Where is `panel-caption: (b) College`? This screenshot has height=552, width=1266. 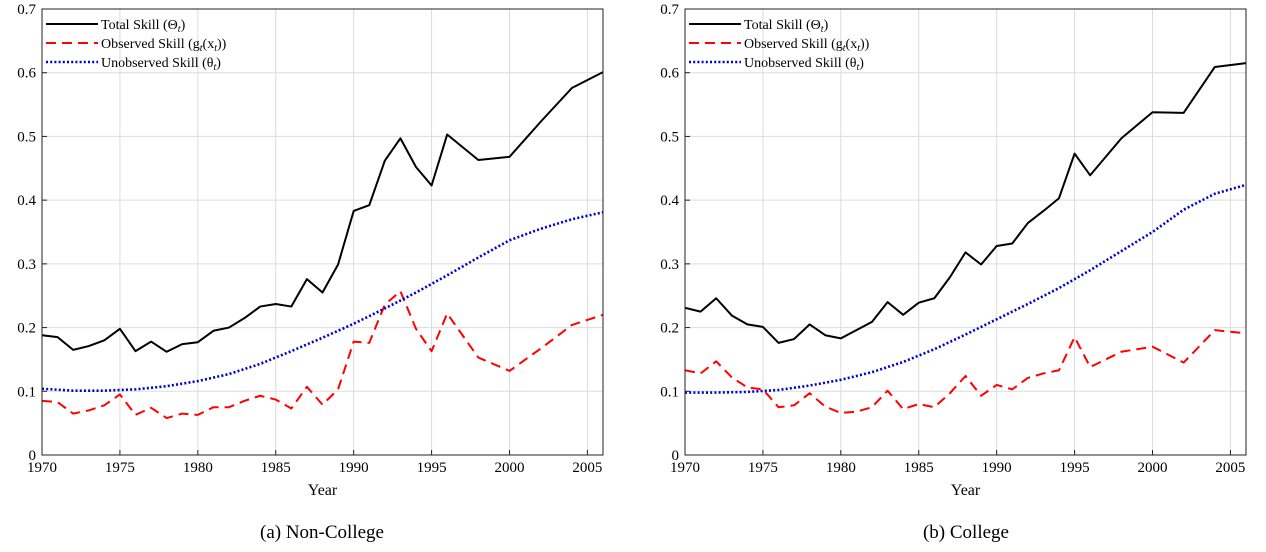 panel-caption: (b) College is located at coordinates (966, 532).